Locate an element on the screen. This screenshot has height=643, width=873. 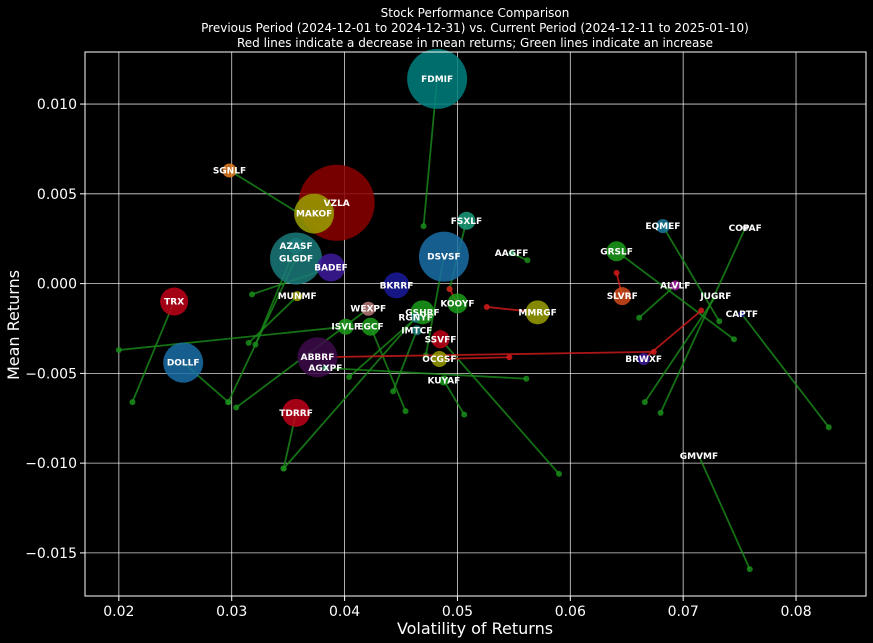
previous-point-dollf is located at coordinates (228, 402).